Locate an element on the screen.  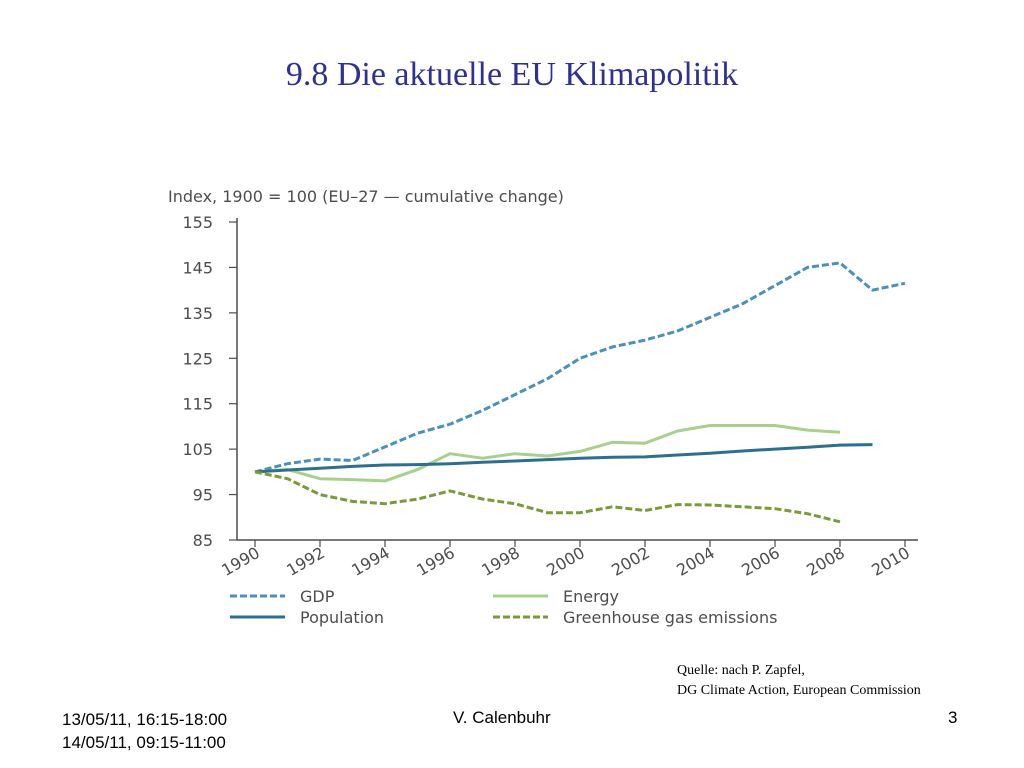
footer-date-2: 14/05/11, 09:15-11:00 is located at coordinates (144, 742).